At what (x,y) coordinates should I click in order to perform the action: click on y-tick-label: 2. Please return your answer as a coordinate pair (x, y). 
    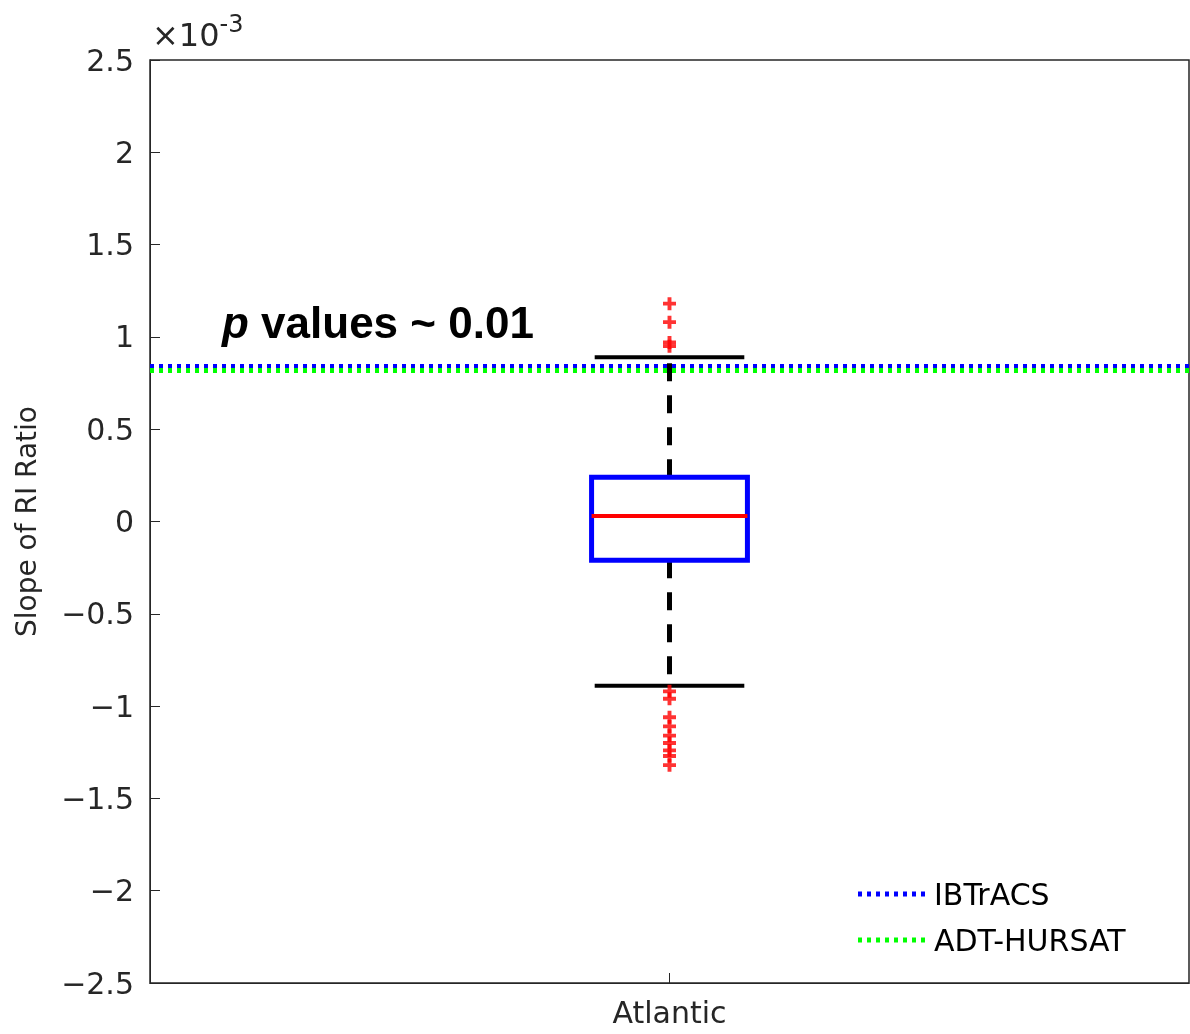
    Looking at the image, I should click on (124, 152).